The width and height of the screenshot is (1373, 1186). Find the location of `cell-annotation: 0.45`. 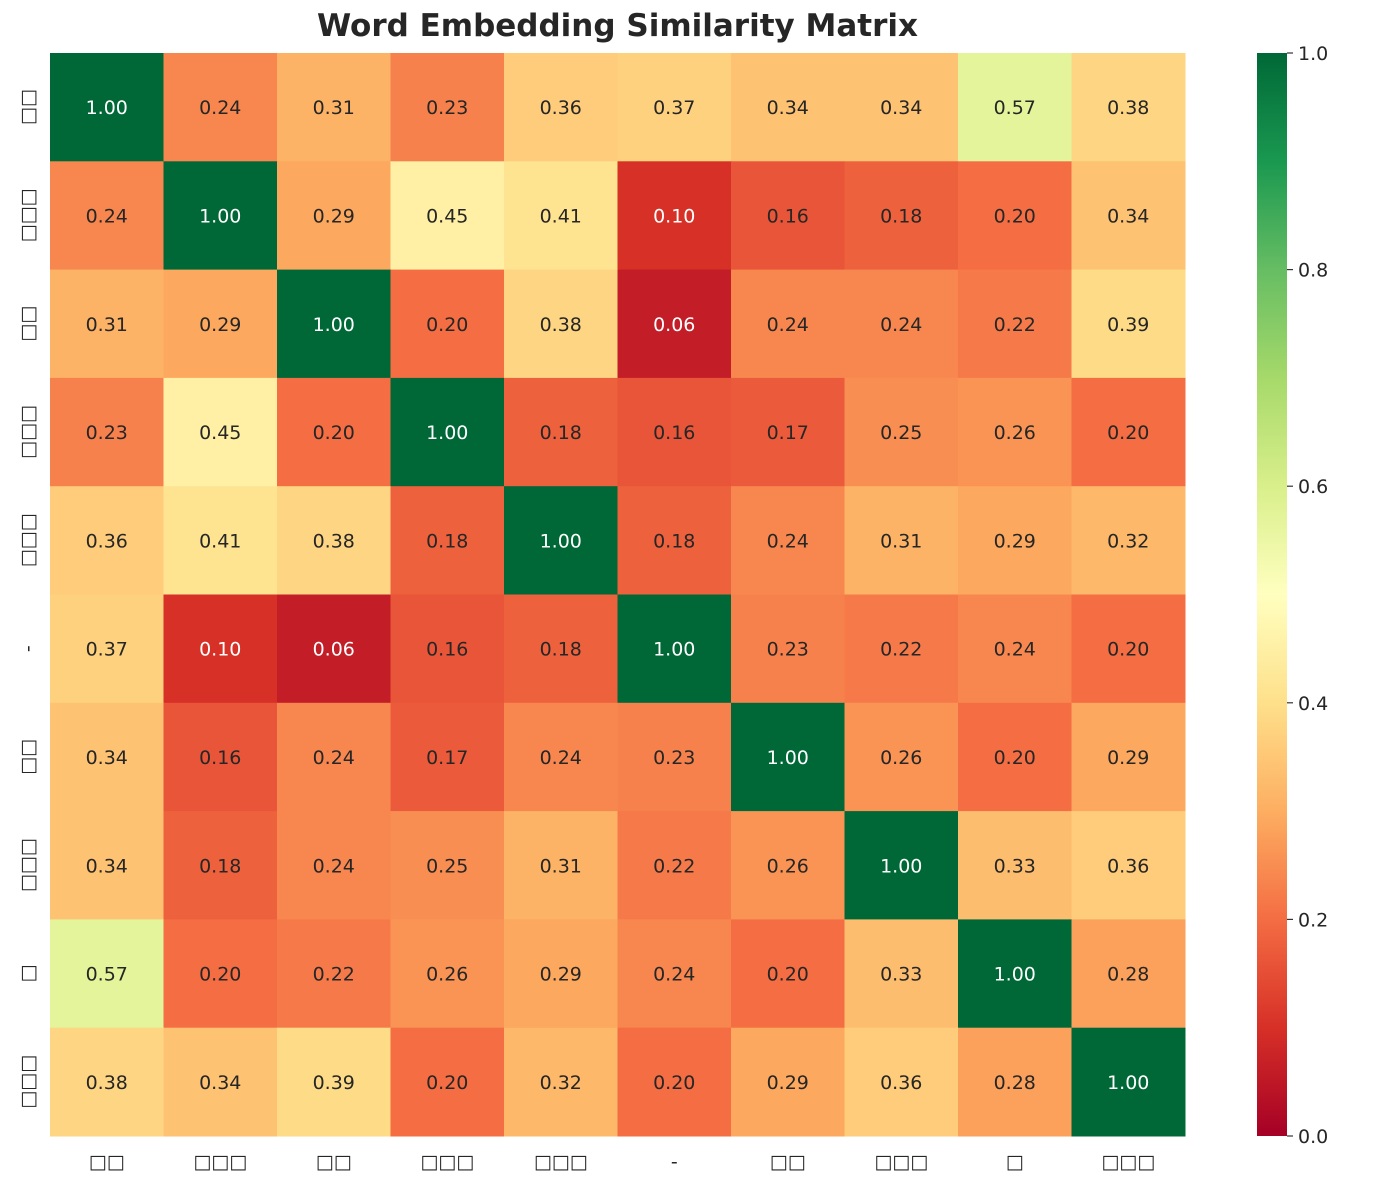

cell-annotation: 0.45 is located at coordinates (447, 216).